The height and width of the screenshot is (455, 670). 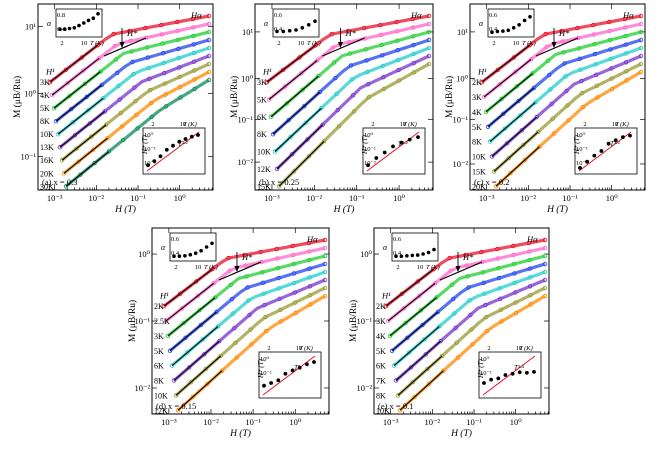 What do you see at coordinates (253, 422) in the screenshot?
I see `x-tick-label: 10⁻¹` at bounding box center [253, 422].